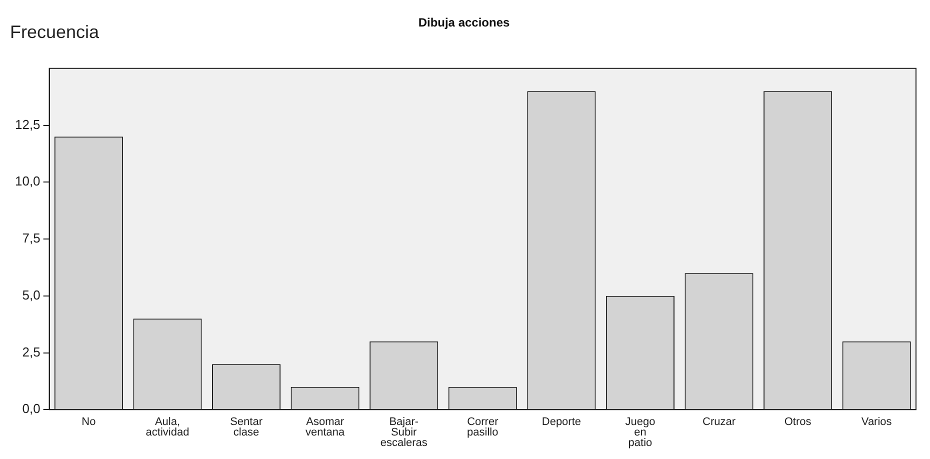 This screenshot has width=930, height=459. What do you see at coordinates (31, 294) in the screenshot?
I see `y-tick-label: 5,0` at bounding box center [31, 294].